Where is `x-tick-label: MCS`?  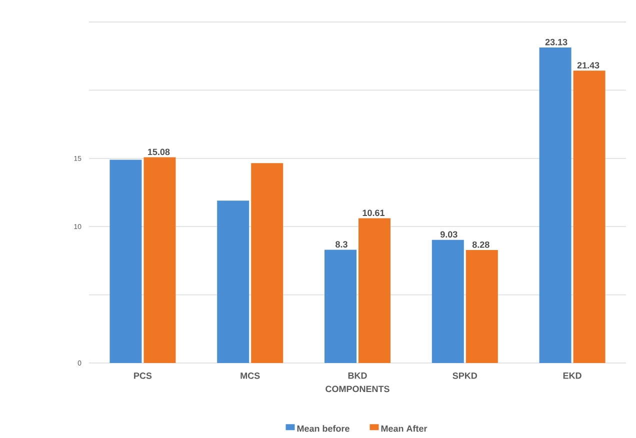
x-tick-label: MCS is located at coordinates (250, 375).